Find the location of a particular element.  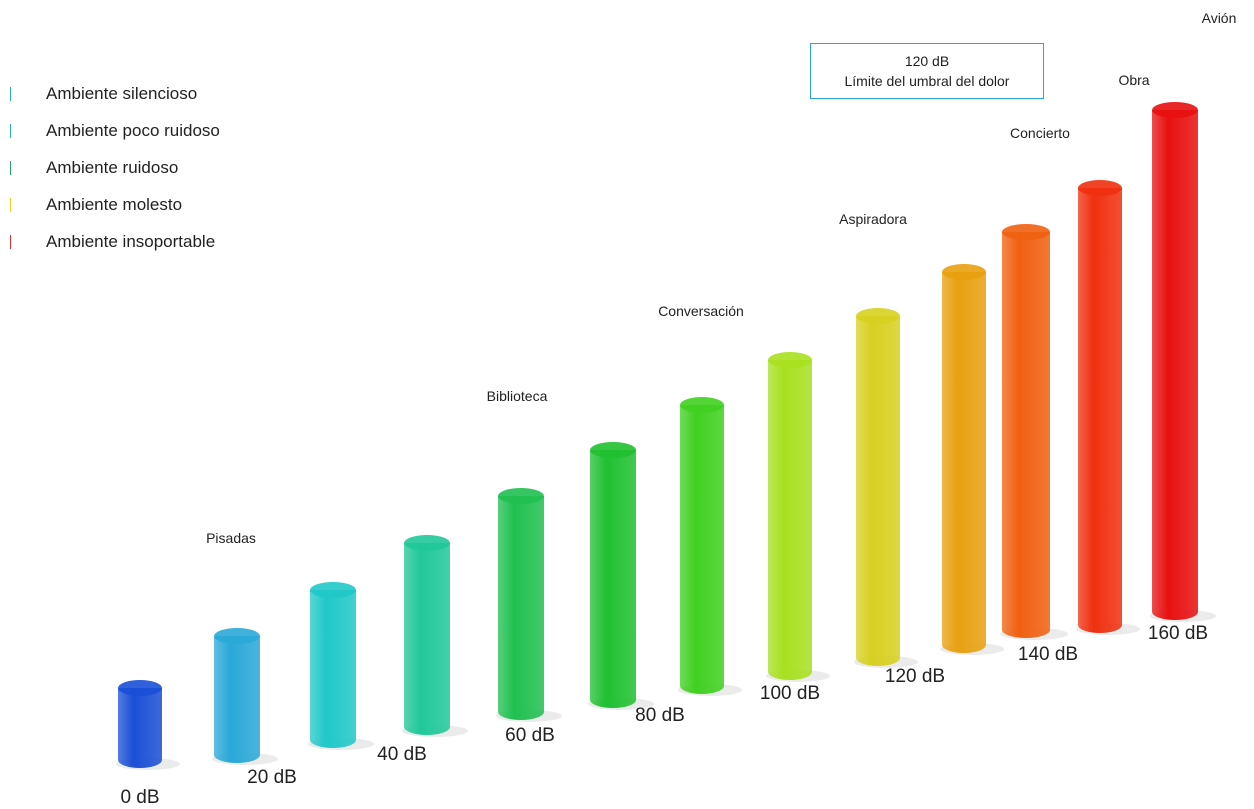

legend-label: Ambiente ruidoso is located at coordinates (112, 167).